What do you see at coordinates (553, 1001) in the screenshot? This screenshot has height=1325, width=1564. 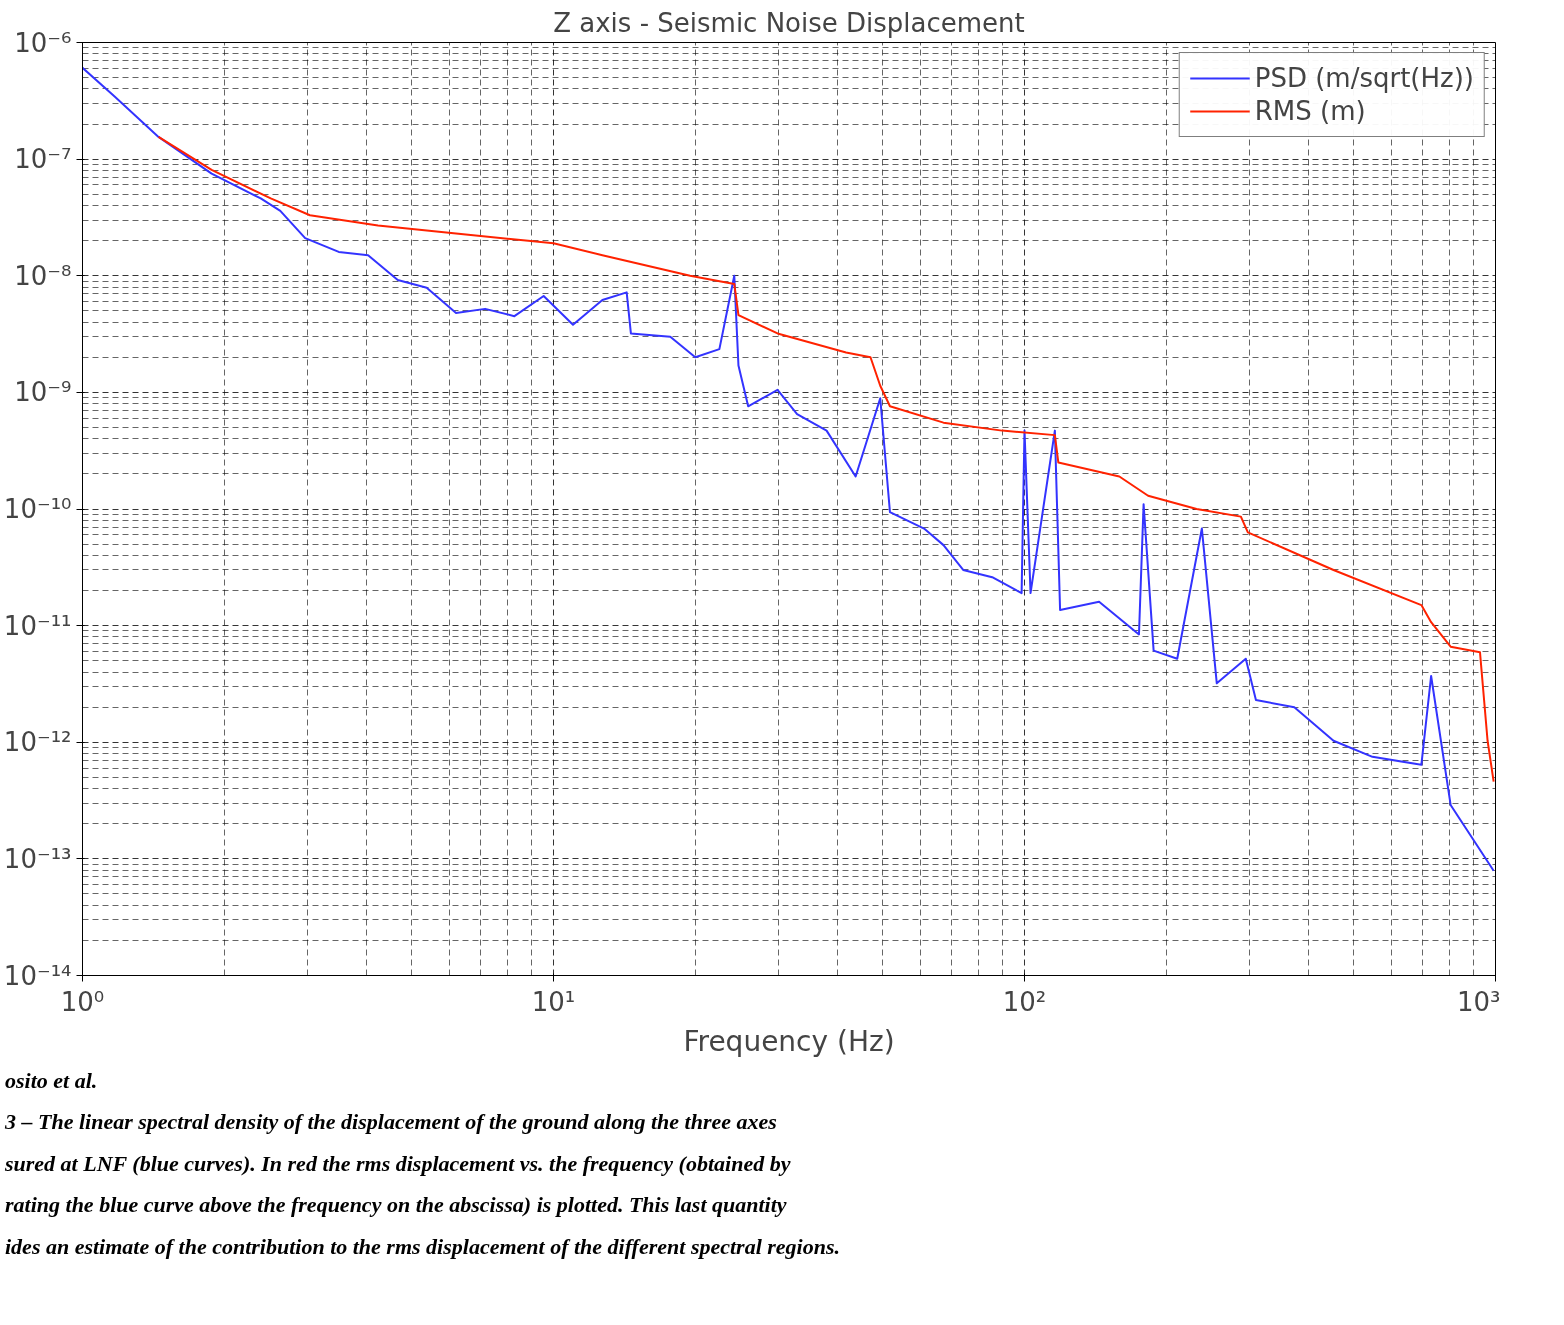 I see `x-tick-label: 10¹` at bounding box center [553, 1001].